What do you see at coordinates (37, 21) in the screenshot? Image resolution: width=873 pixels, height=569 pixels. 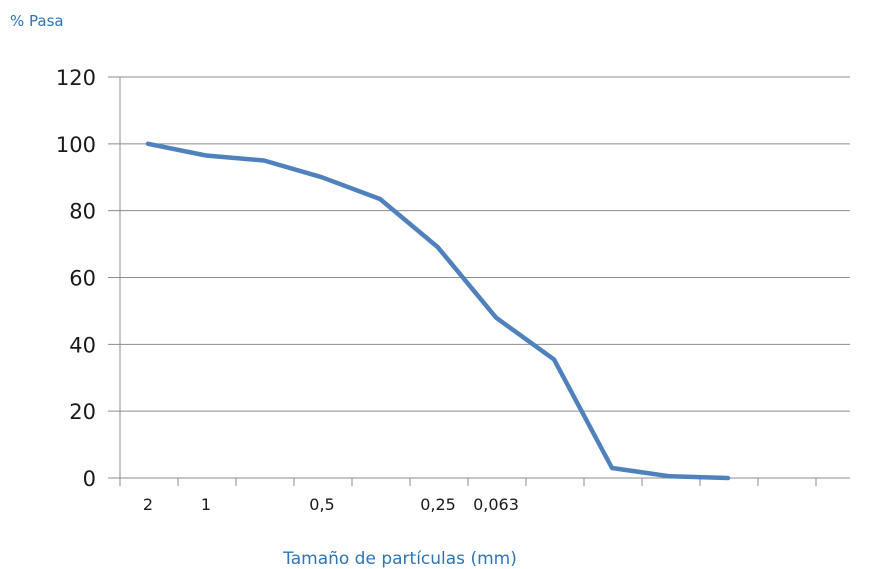 I see `y-axis-label: % Pasa` at bounding box center [37, 21].